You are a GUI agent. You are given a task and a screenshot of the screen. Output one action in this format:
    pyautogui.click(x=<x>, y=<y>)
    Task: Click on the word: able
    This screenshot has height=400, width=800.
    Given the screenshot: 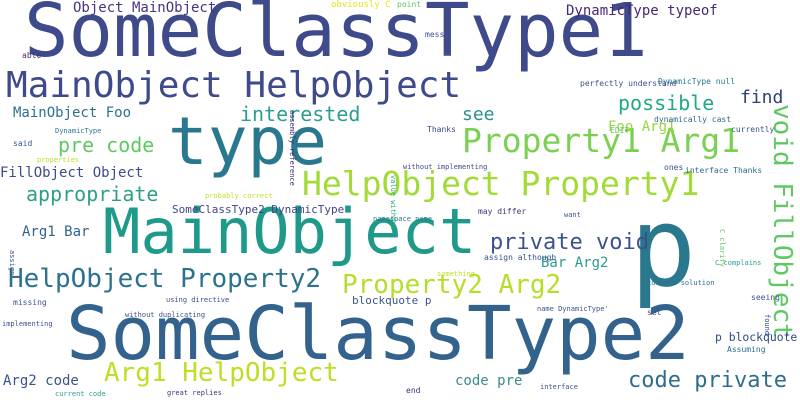 What is the action you would take?
    pyautogui.click(x=32, y=55)
    